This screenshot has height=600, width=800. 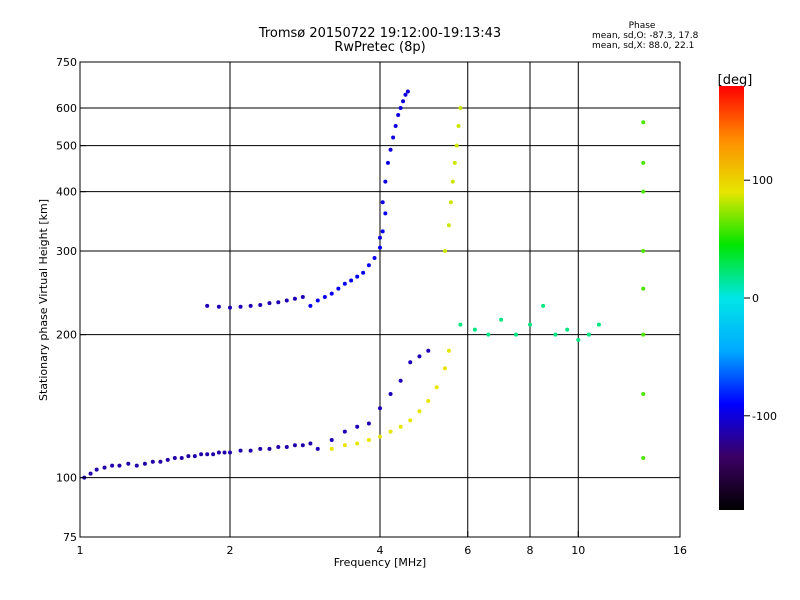 I want to click on y-tick-label: 500, so click(x=66, y=146).